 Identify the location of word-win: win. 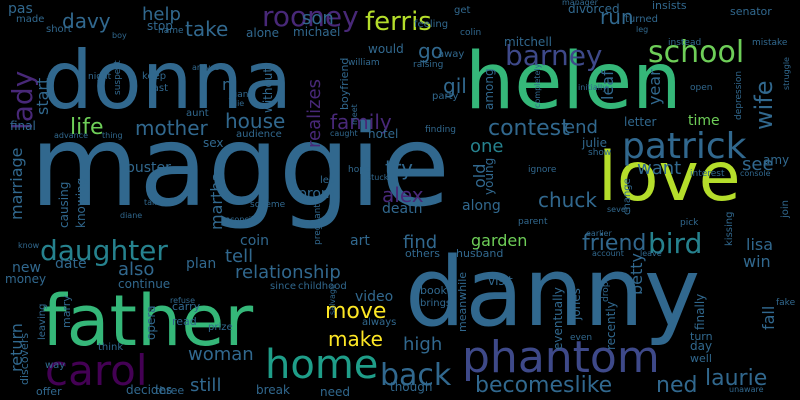
(757, 261).